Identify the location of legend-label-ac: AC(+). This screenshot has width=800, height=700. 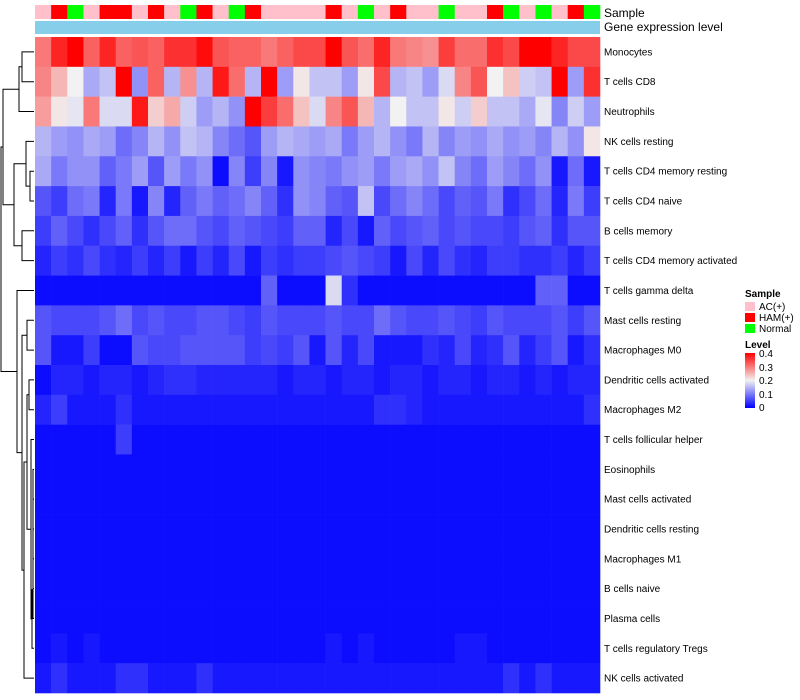
(772, 307).